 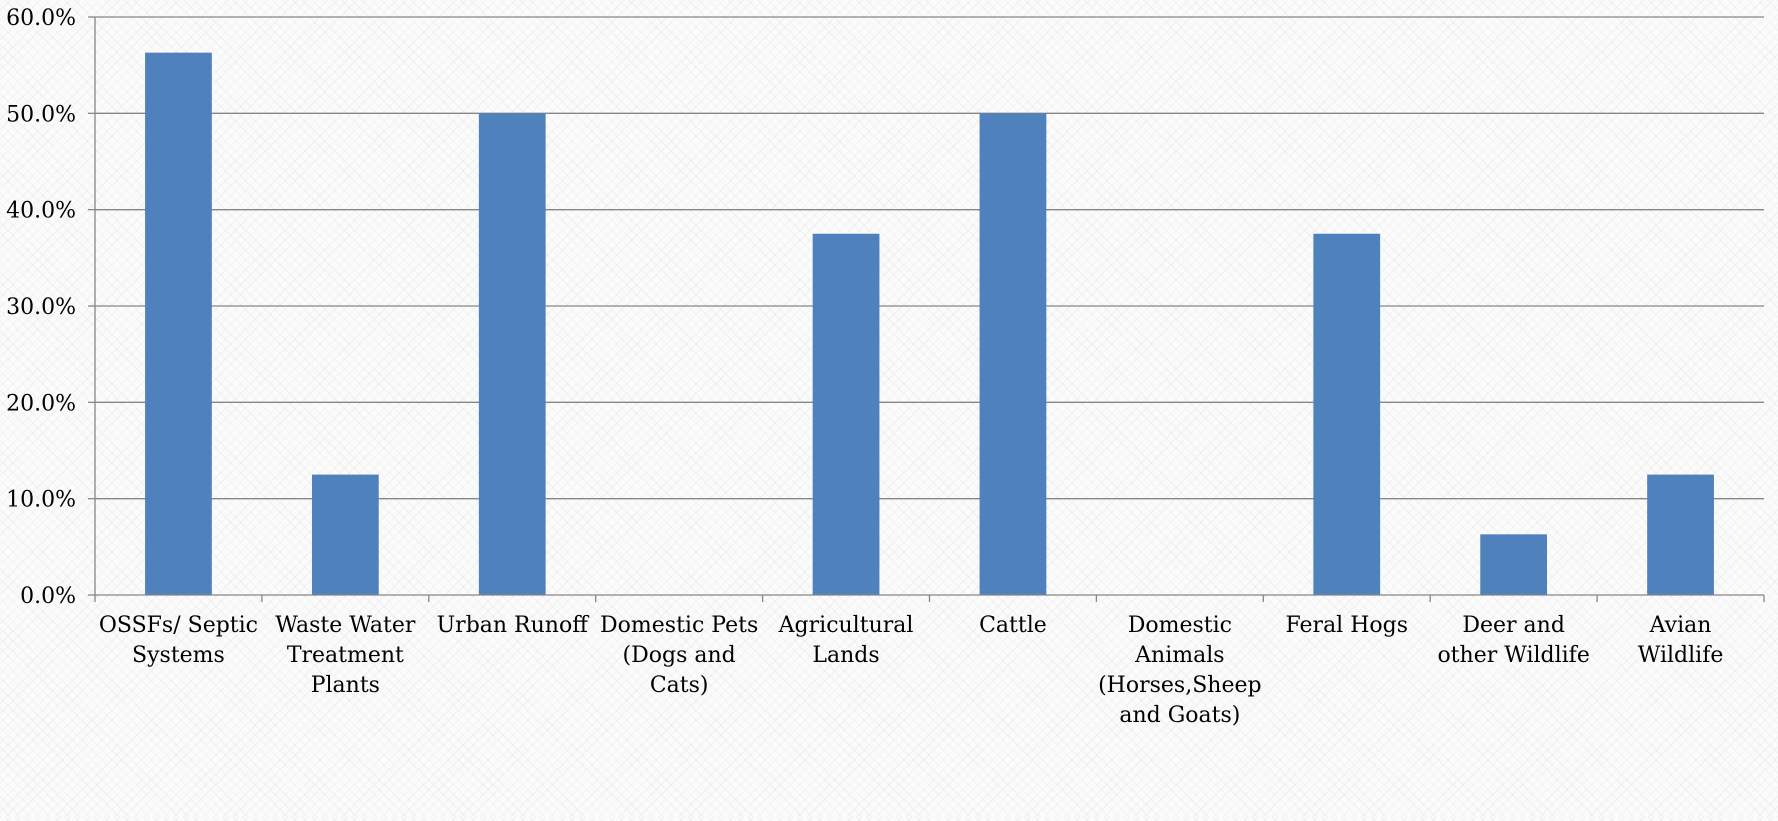 I want to click on y-axis-tick-label: 50.0%, so click(x=41, y=114).